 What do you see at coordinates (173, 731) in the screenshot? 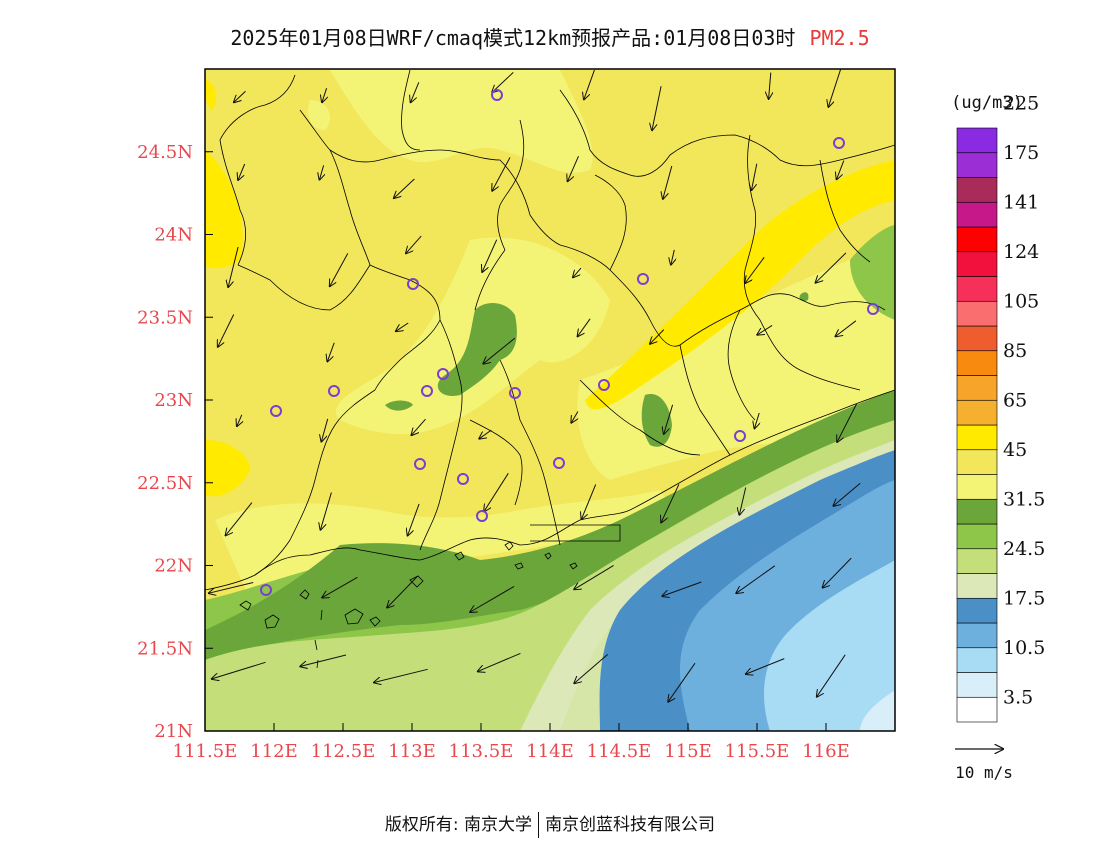
I see `y-tick-label: 21N` at bounding box center [173, 731].